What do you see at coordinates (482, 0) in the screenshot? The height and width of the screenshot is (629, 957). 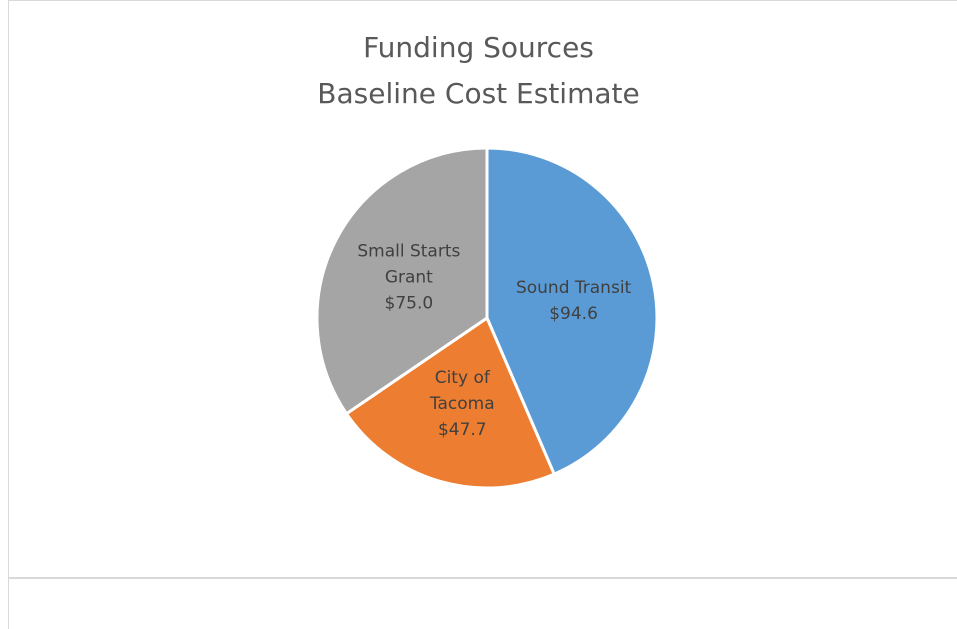 I see `frame-top-border` at bounding box center [482, 0].